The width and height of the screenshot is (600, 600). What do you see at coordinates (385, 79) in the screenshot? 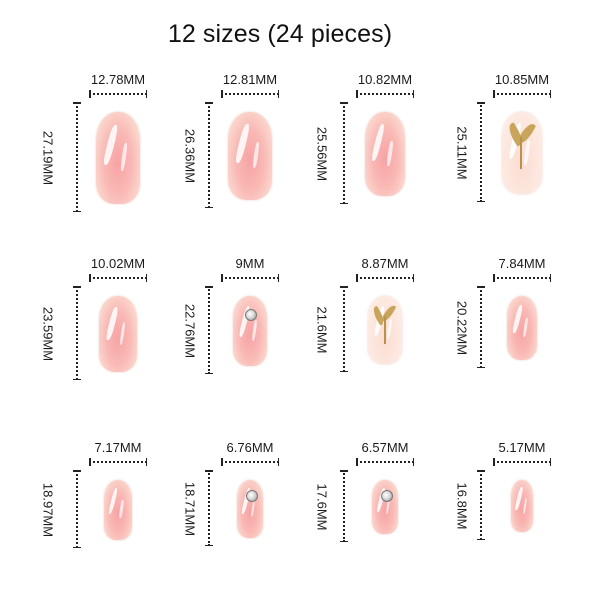
I see `nail-width-label: 10.82MM` at bounding box center [385, 79].